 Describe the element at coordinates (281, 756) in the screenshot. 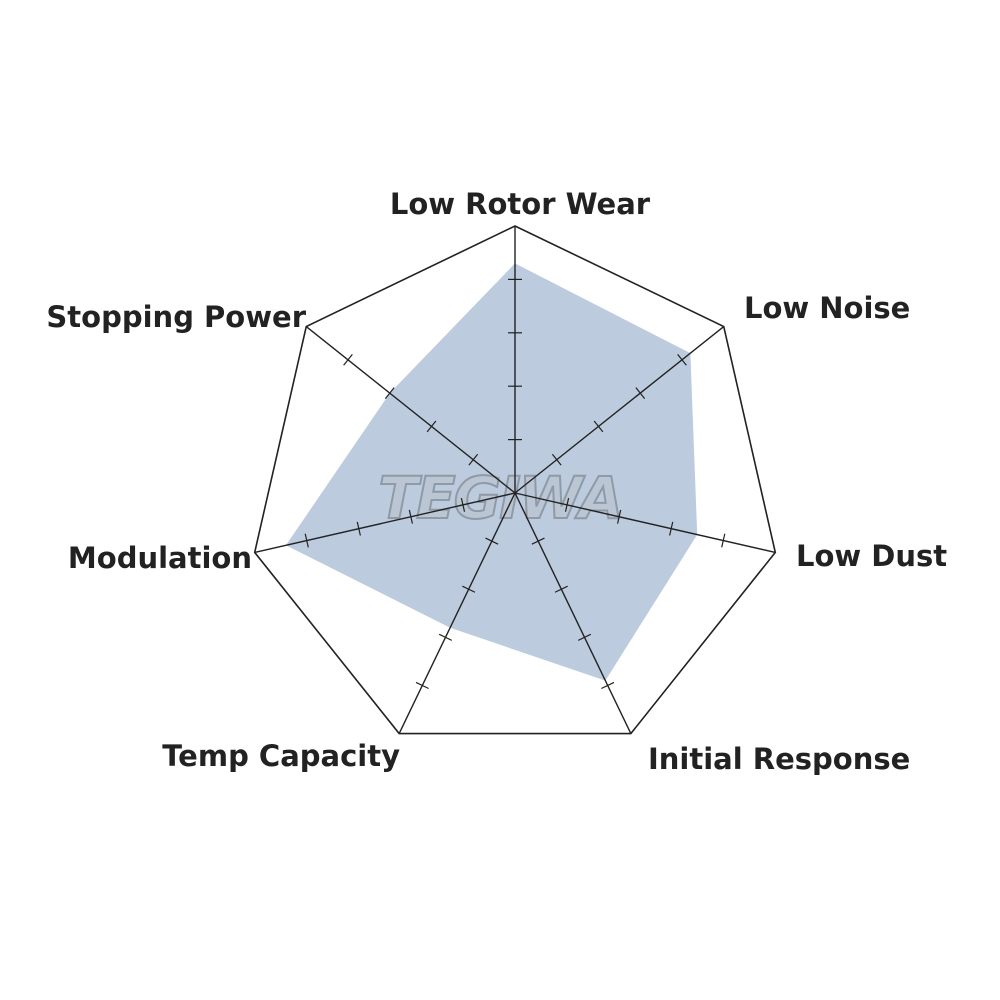

I see `axis-label: Temp Capacity` at that location.